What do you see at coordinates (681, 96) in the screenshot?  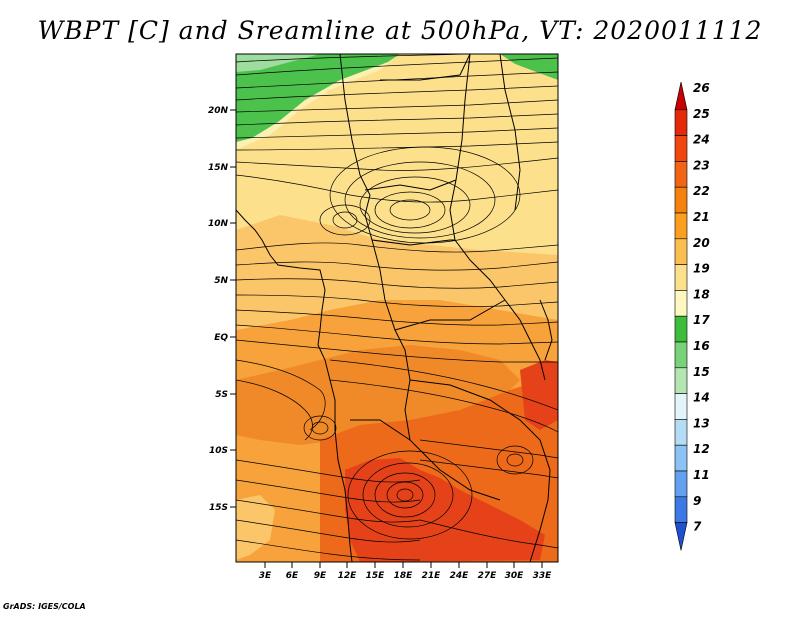 I see `colorbar-arrow-top` at bounding box center [681, 96].